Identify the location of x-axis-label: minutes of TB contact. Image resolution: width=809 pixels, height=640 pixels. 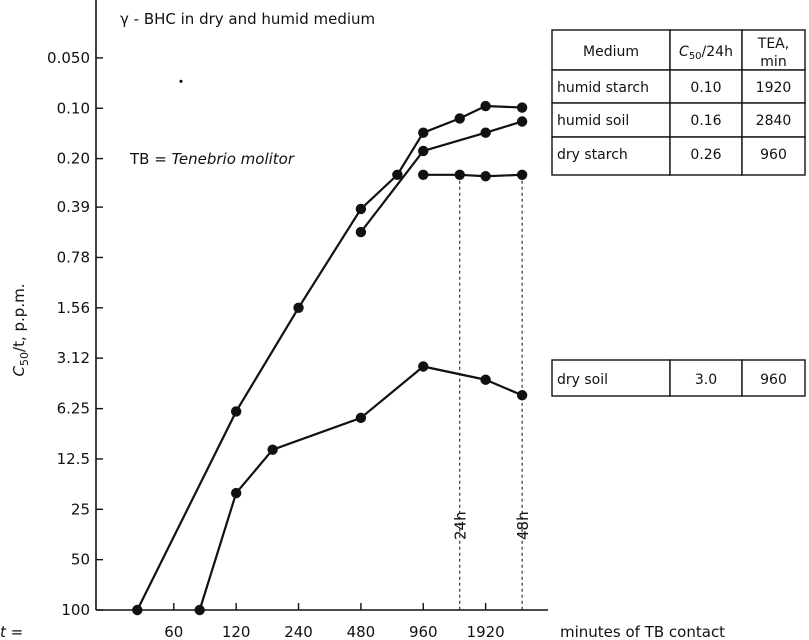
(642, 631).